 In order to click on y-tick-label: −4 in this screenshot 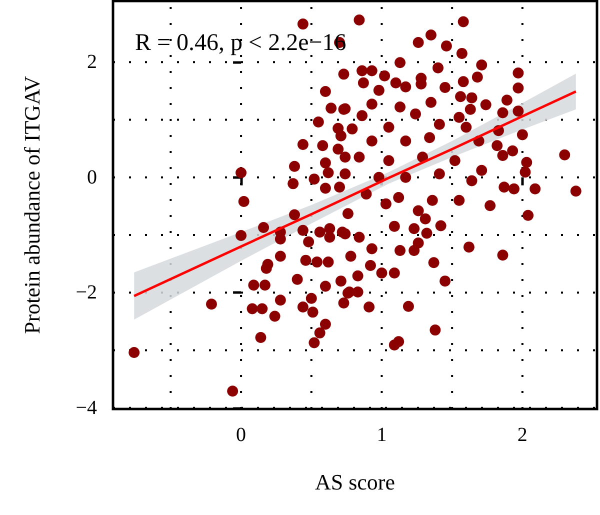, I will do `click(86, 407)`.